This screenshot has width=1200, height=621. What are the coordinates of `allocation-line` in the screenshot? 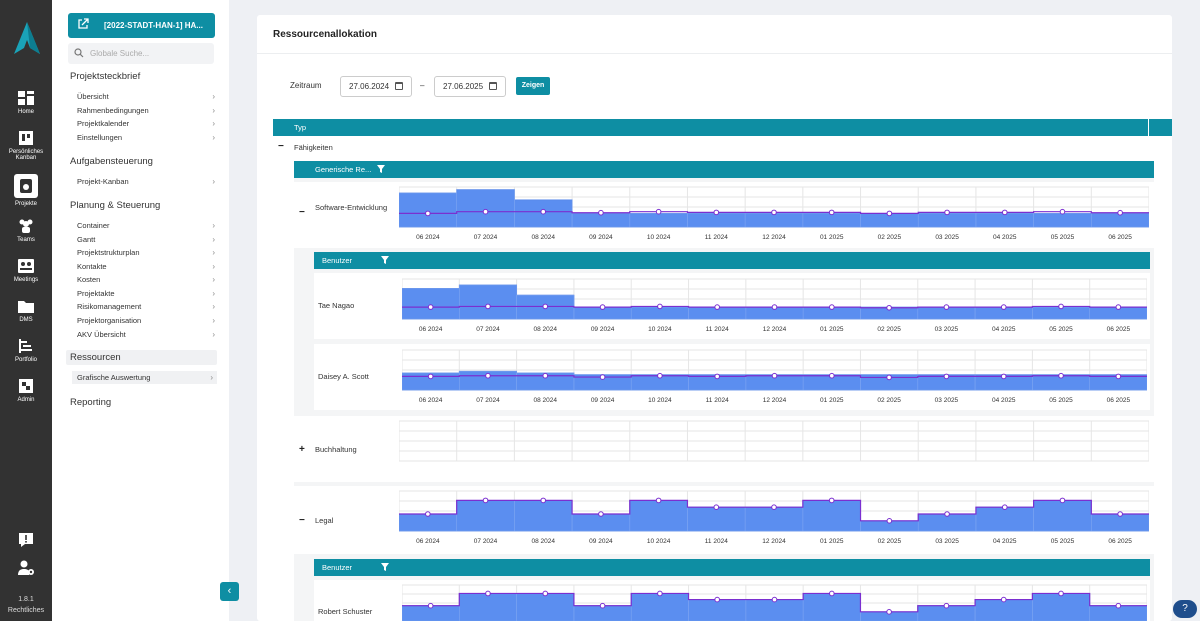 It's located at (774, 377).